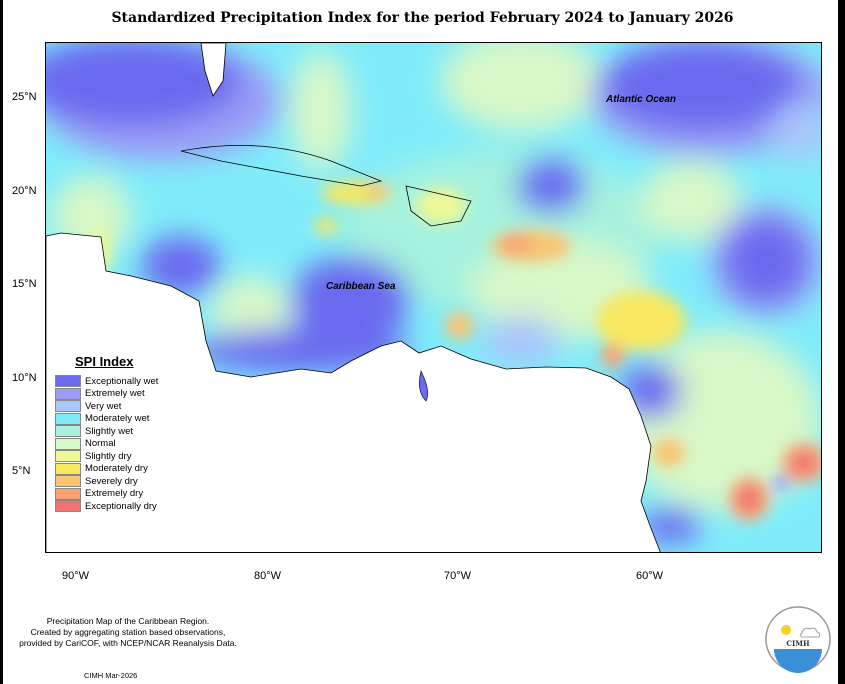  Describe the element at coordinates (76, 576) in the screenshot. I see `lon-tick: 90°W` at that location.